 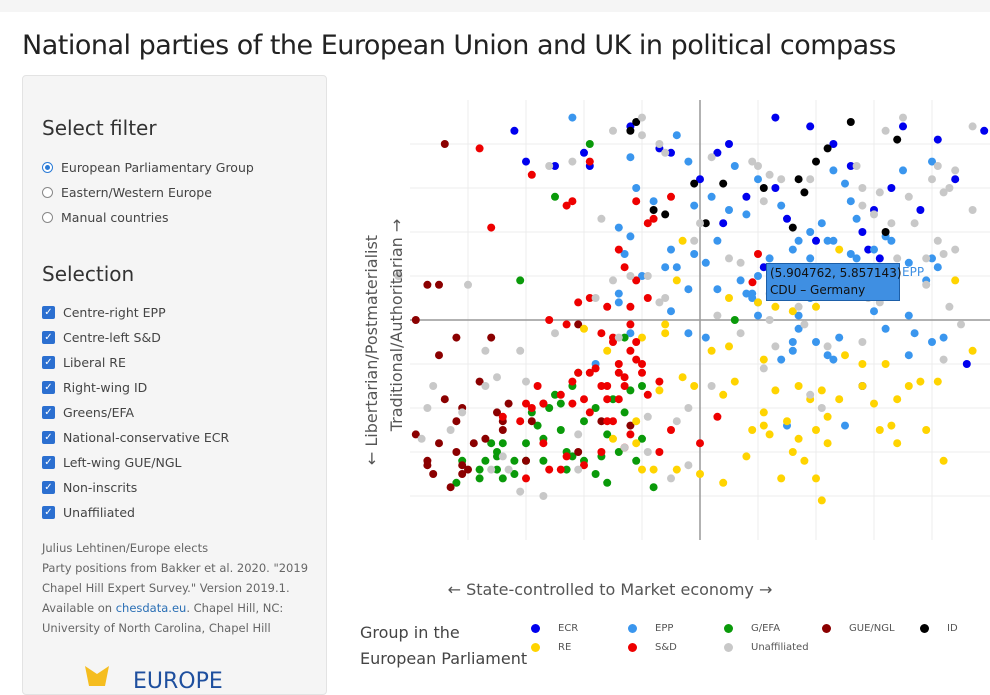 I want to click on radio-option-manual-countries: Manual countries, so click(x=105, y=217).